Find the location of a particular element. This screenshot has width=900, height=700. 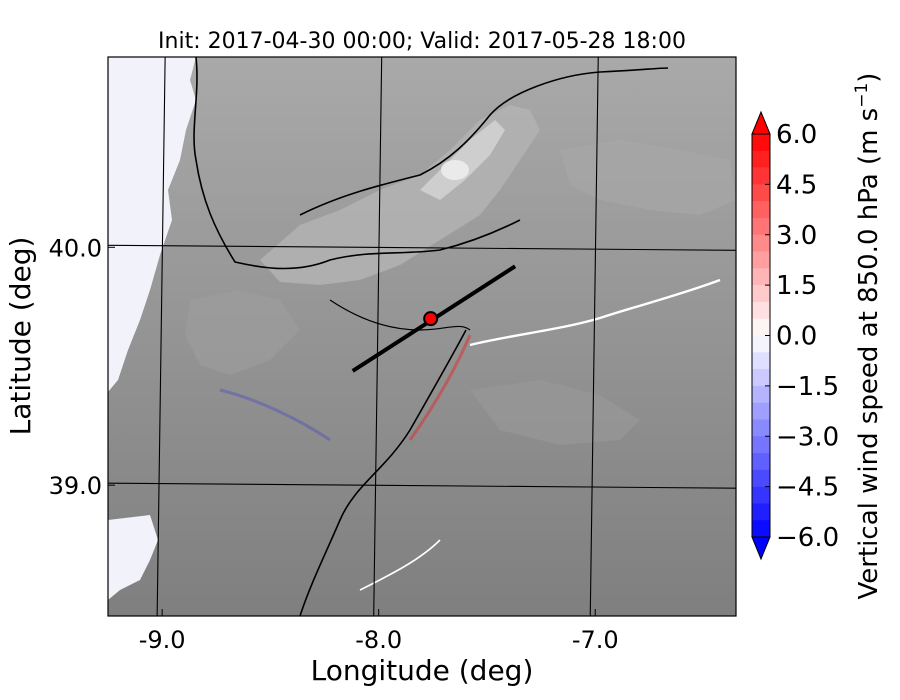

fault-contour is located at coordinates (383, 472).